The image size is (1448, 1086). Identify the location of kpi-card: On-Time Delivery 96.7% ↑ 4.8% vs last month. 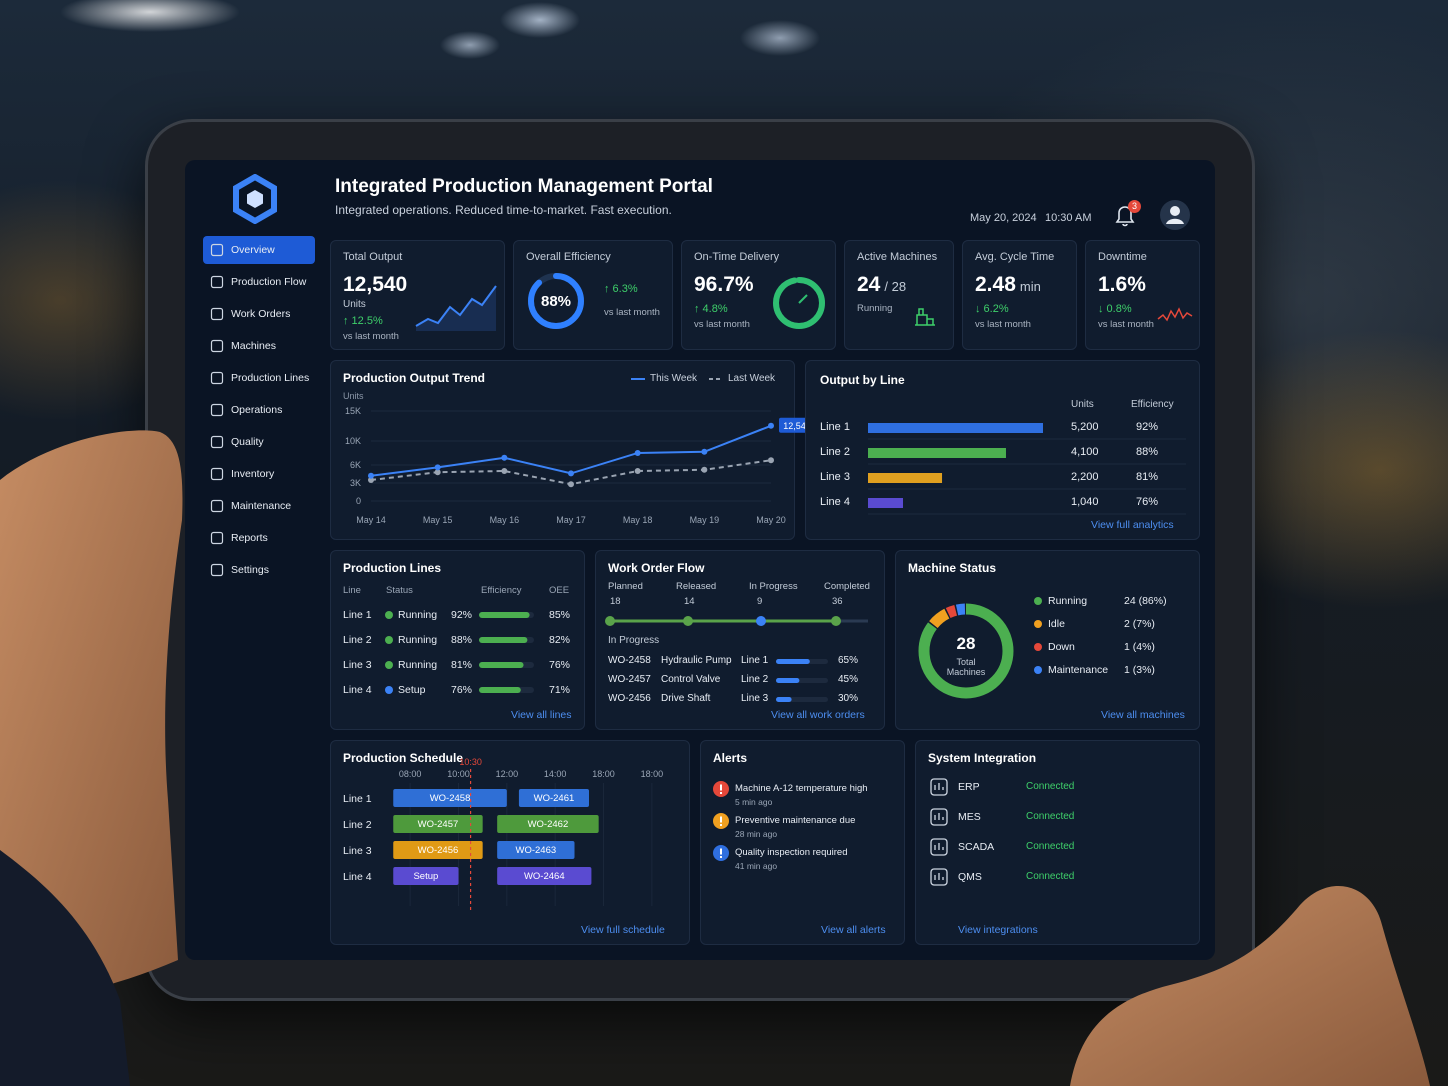
(758, 295).